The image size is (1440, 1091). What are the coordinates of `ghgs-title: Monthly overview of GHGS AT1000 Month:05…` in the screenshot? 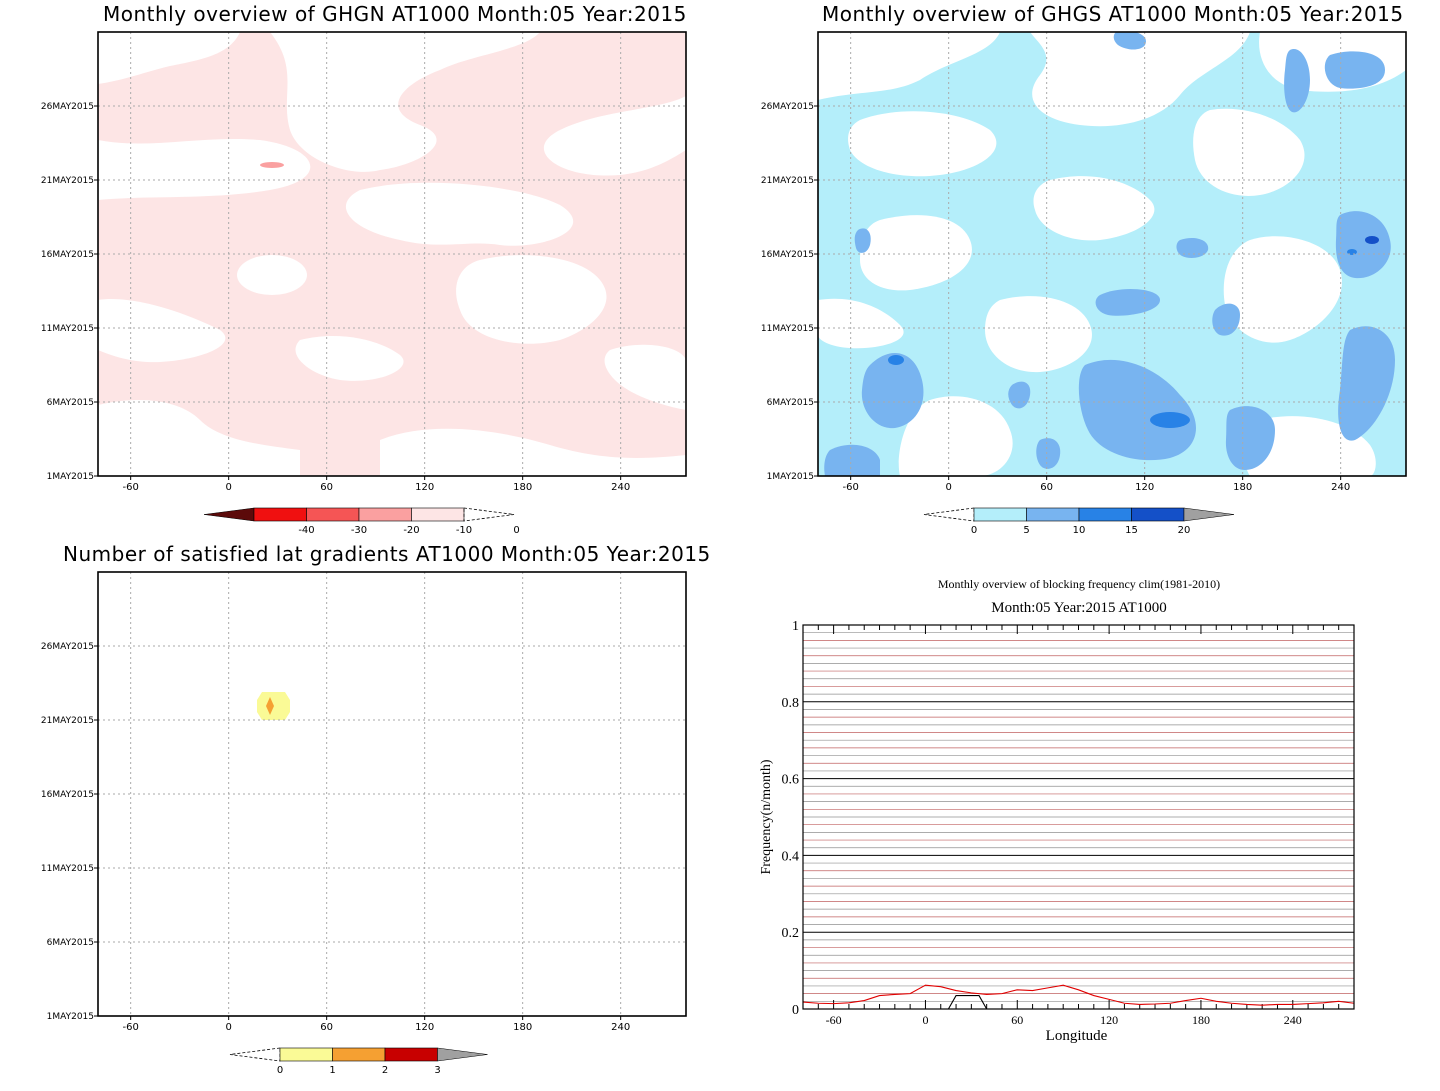 It's located at (1113, 14).